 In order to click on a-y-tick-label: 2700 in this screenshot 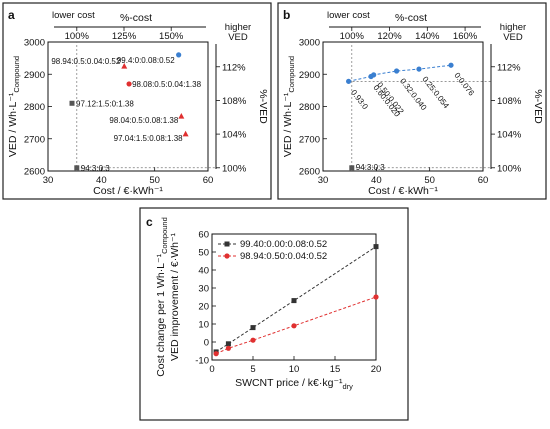, I will do `click(34, 139)`.